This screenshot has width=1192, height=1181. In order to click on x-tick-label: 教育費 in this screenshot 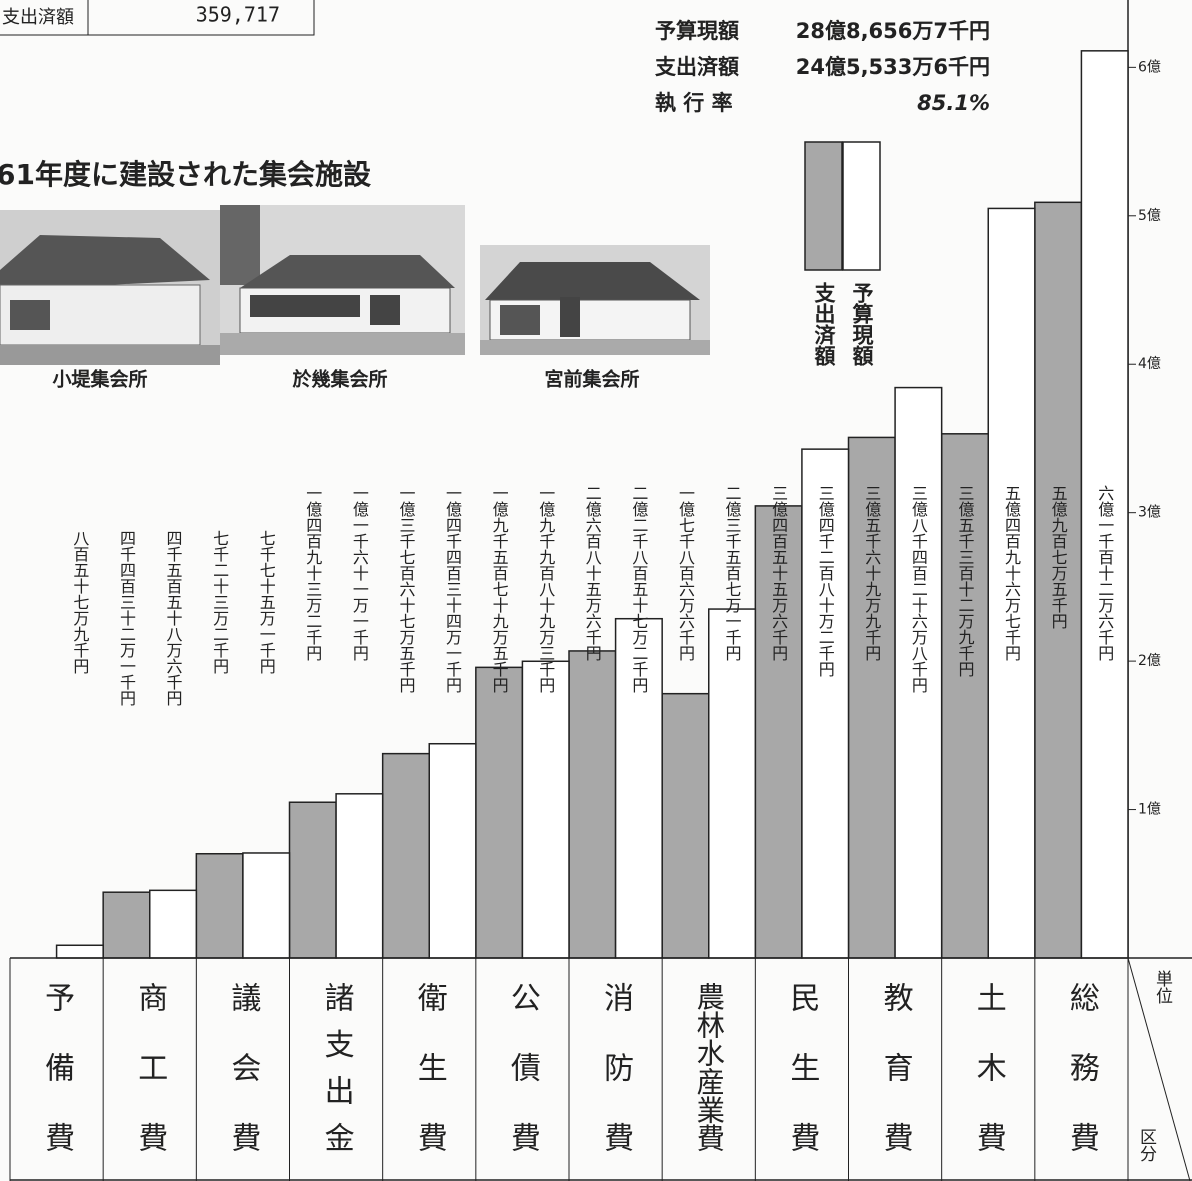, I will do `click(896, 1081)`.